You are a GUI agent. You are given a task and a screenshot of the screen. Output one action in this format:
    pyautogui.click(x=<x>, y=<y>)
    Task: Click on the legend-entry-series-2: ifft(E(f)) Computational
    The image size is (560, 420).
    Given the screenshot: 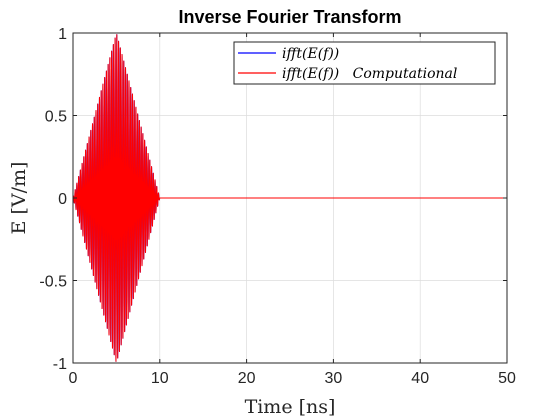 What is the action you would take?
    pyautogui.click(x=369, y=74)
    